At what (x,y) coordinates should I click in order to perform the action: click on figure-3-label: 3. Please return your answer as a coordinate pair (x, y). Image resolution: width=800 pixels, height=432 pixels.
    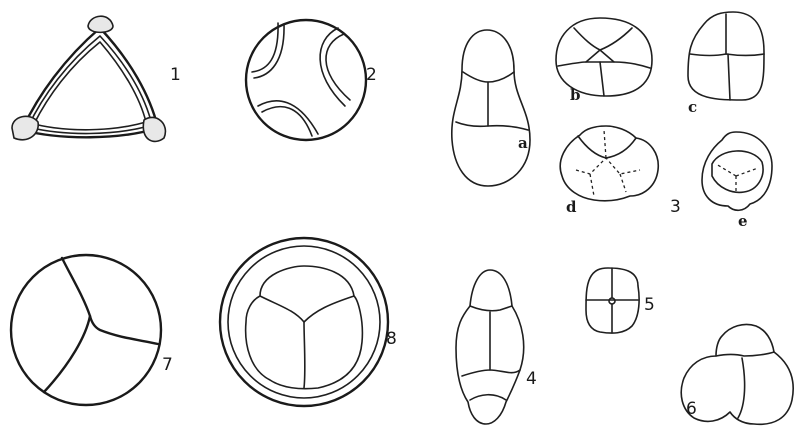
    Looking at the image, I should click on (675, 207).